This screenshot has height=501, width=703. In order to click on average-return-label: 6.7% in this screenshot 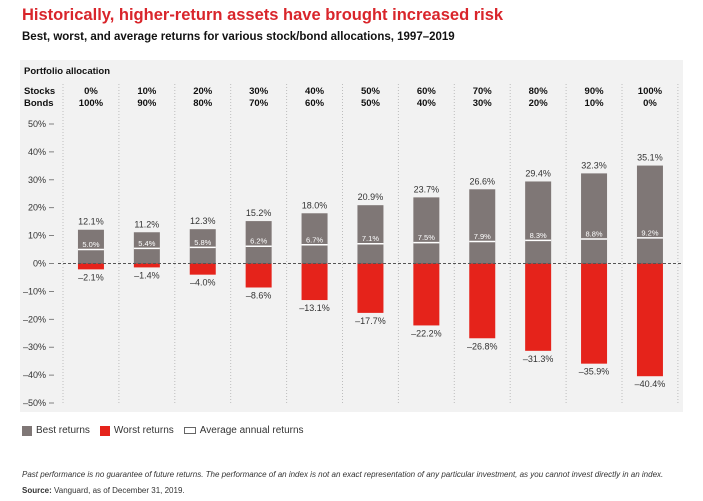, I will do `click(314, 239)`.